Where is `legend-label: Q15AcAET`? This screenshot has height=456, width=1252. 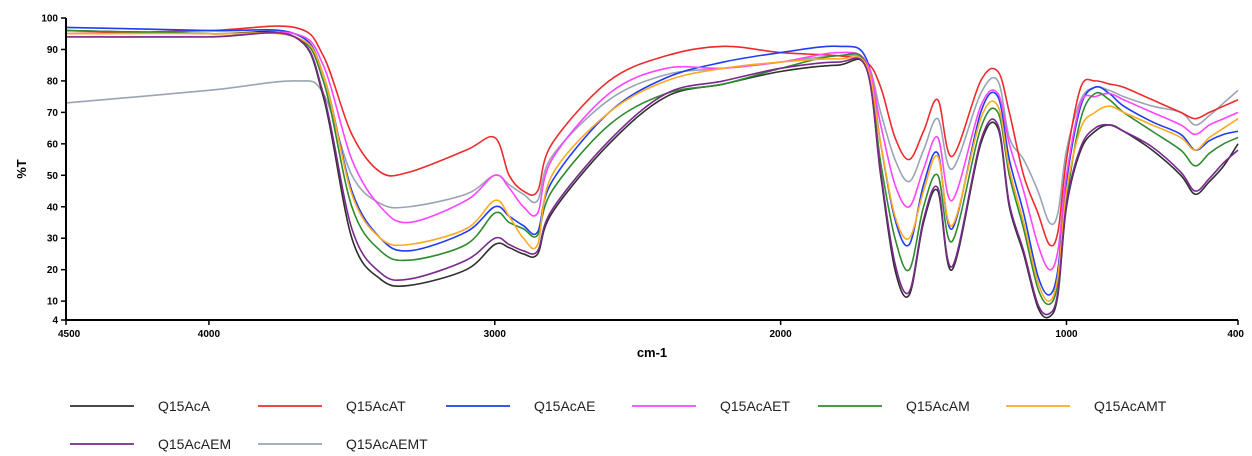 legend-label: Q15AcAET is located at coordinates (755, 406).